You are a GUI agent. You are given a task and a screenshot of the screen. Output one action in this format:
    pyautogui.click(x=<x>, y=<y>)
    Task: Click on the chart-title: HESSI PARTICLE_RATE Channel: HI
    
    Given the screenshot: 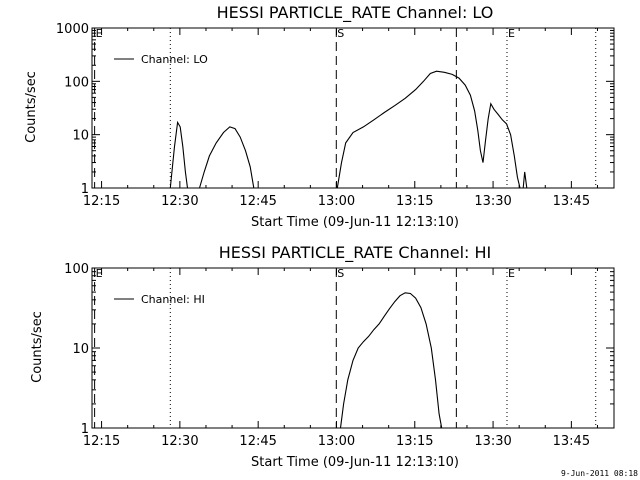 What is the action you would take?
    pyautogui.click(x=355, y=253)
    